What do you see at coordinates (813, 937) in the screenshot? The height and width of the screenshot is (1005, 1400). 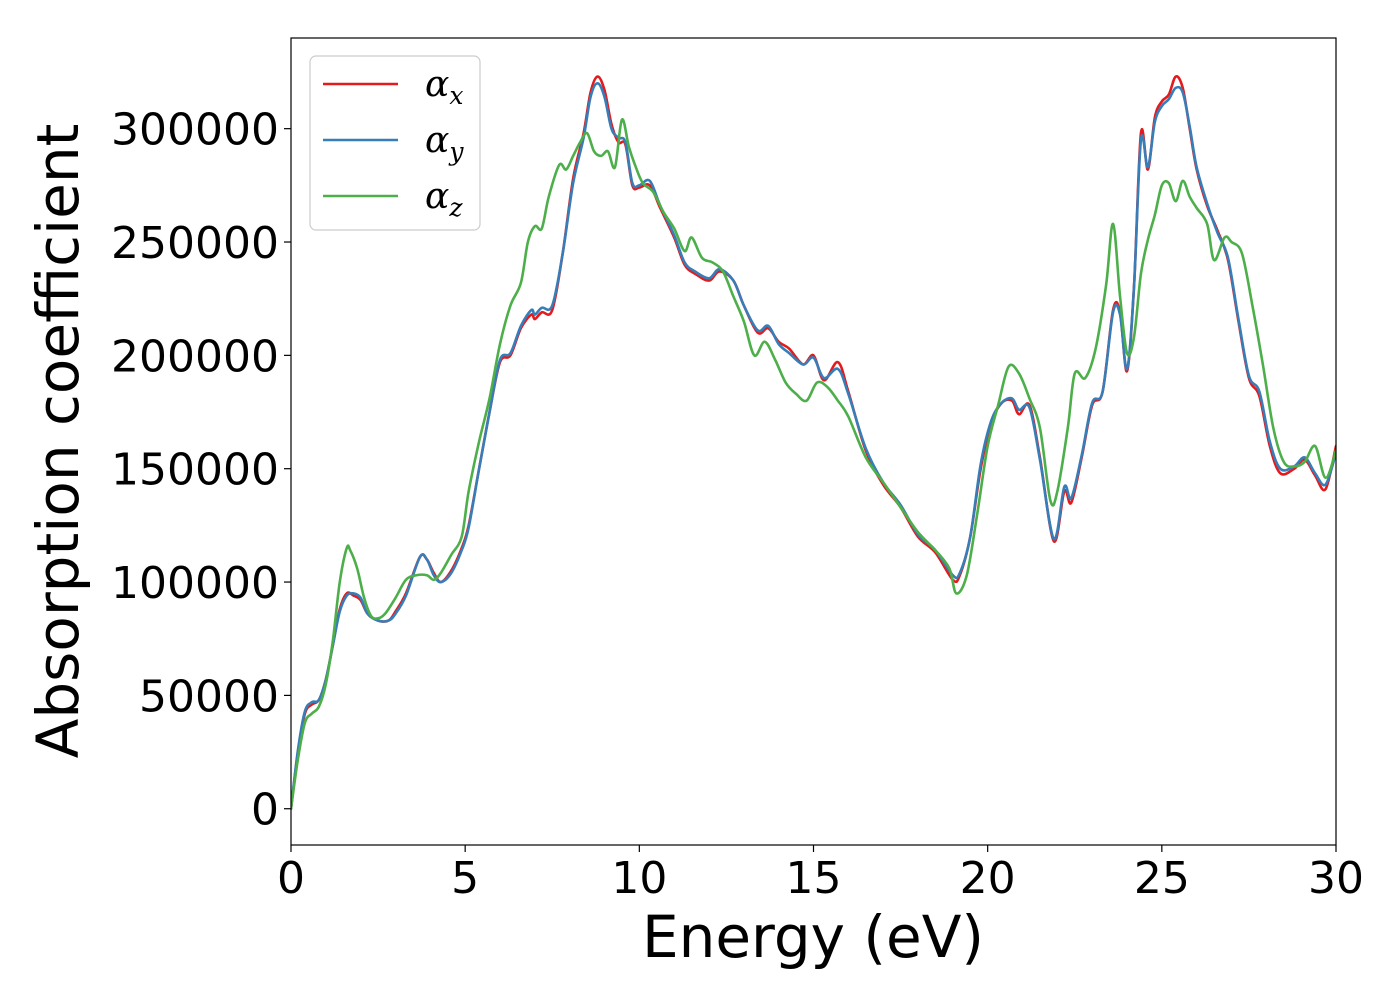 I see `x-axis-title: Energy (eV)` at bounding box center [813, 937].